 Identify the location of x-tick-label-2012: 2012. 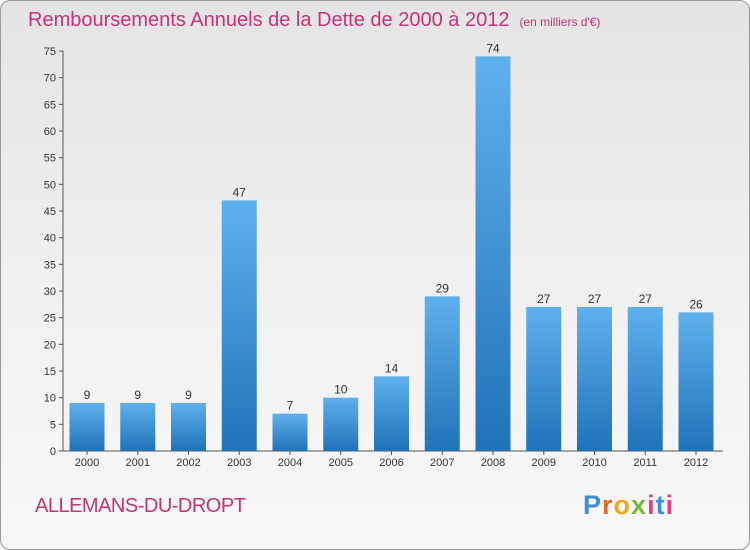
(696, 463).